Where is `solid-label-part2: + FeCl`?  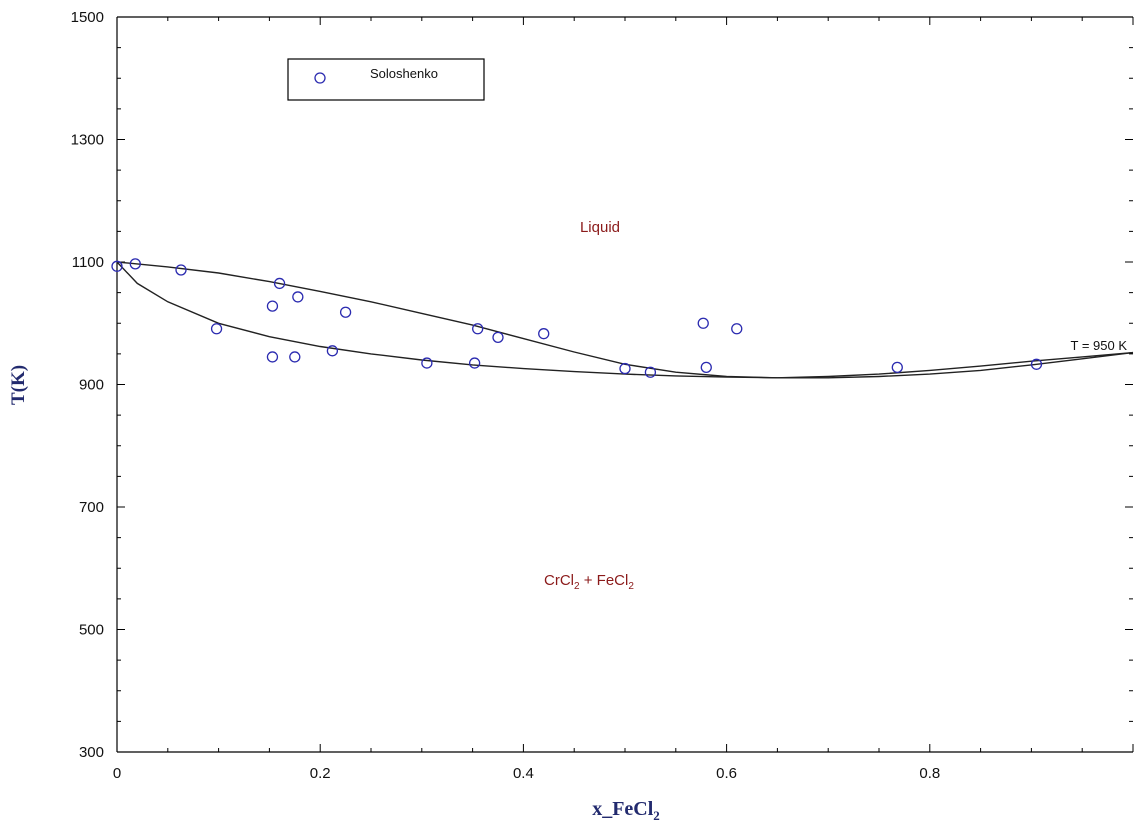 solid-label-part2: + FeCl is located at coordinates (604, 580).